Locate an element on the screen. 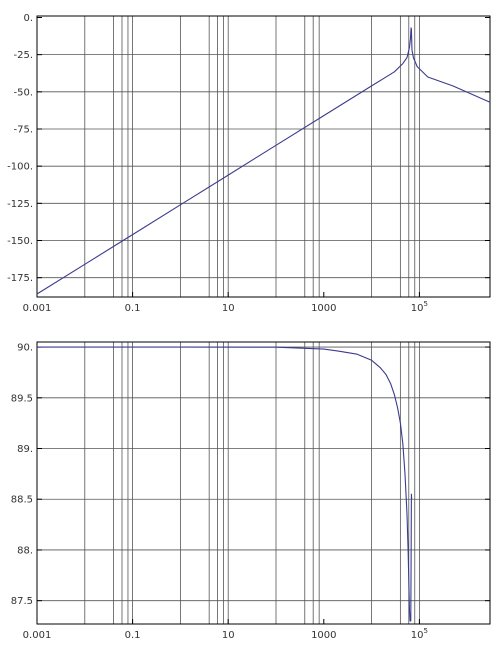 The width and height of the screenshot is (500, 646). y-tick-label: -175. is located at coordinates (20, 278).